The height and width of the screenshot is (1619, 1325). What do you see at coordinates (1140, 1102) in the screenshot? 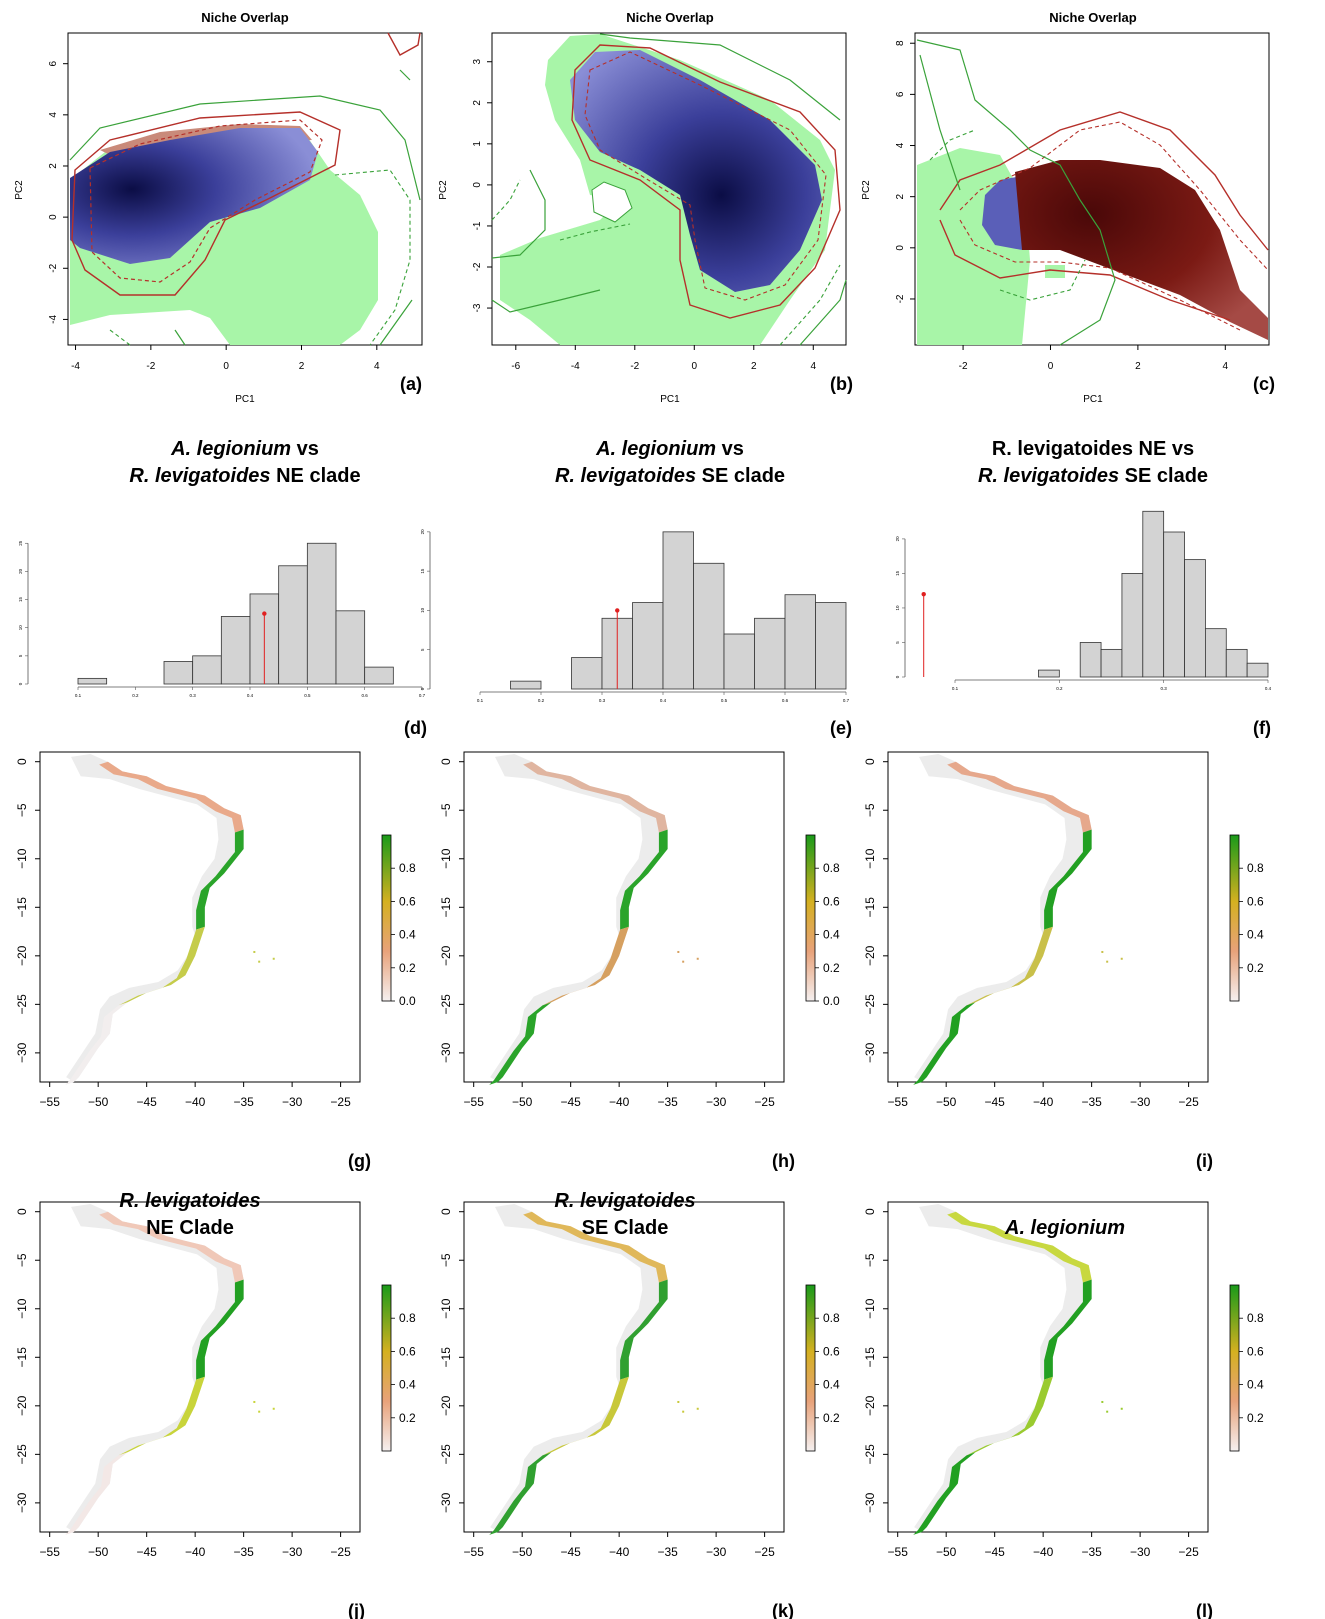
I see `map-i-xtick-label: −30` at bounding box center [1140, 1102].